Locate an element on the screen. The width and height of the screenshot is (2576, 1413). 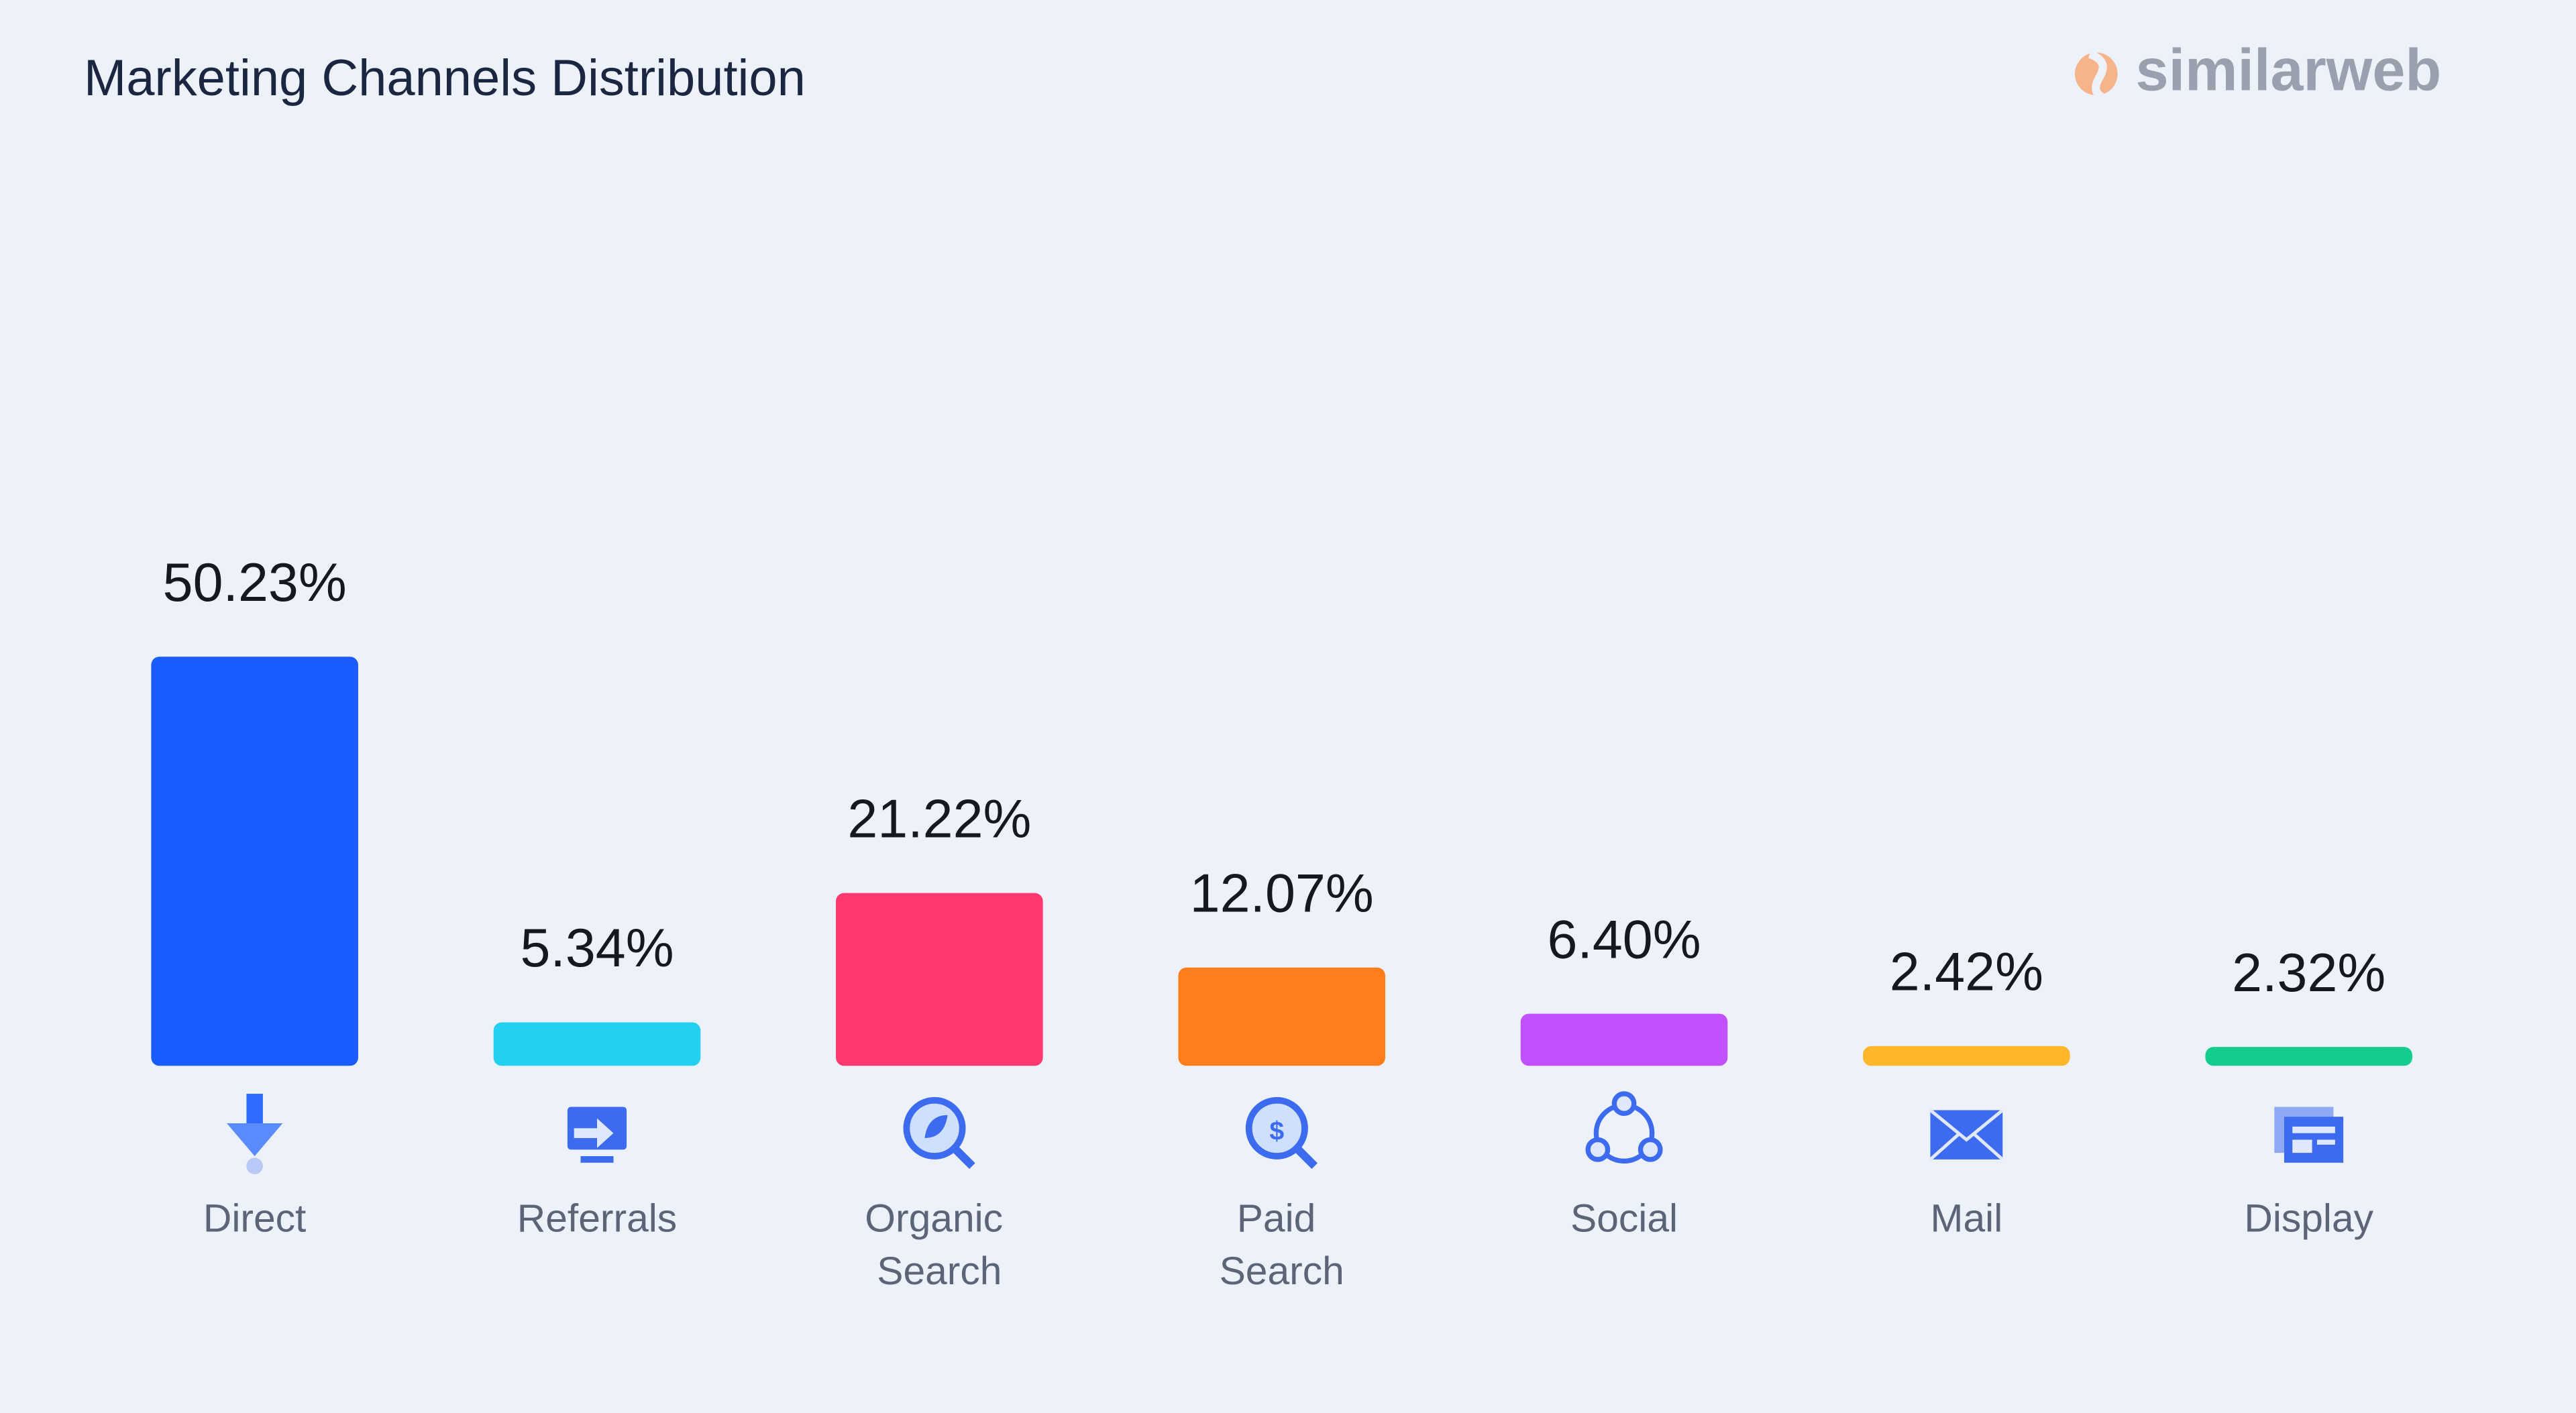
x-tick-label: Social is located at coordinates (1624, 1219).